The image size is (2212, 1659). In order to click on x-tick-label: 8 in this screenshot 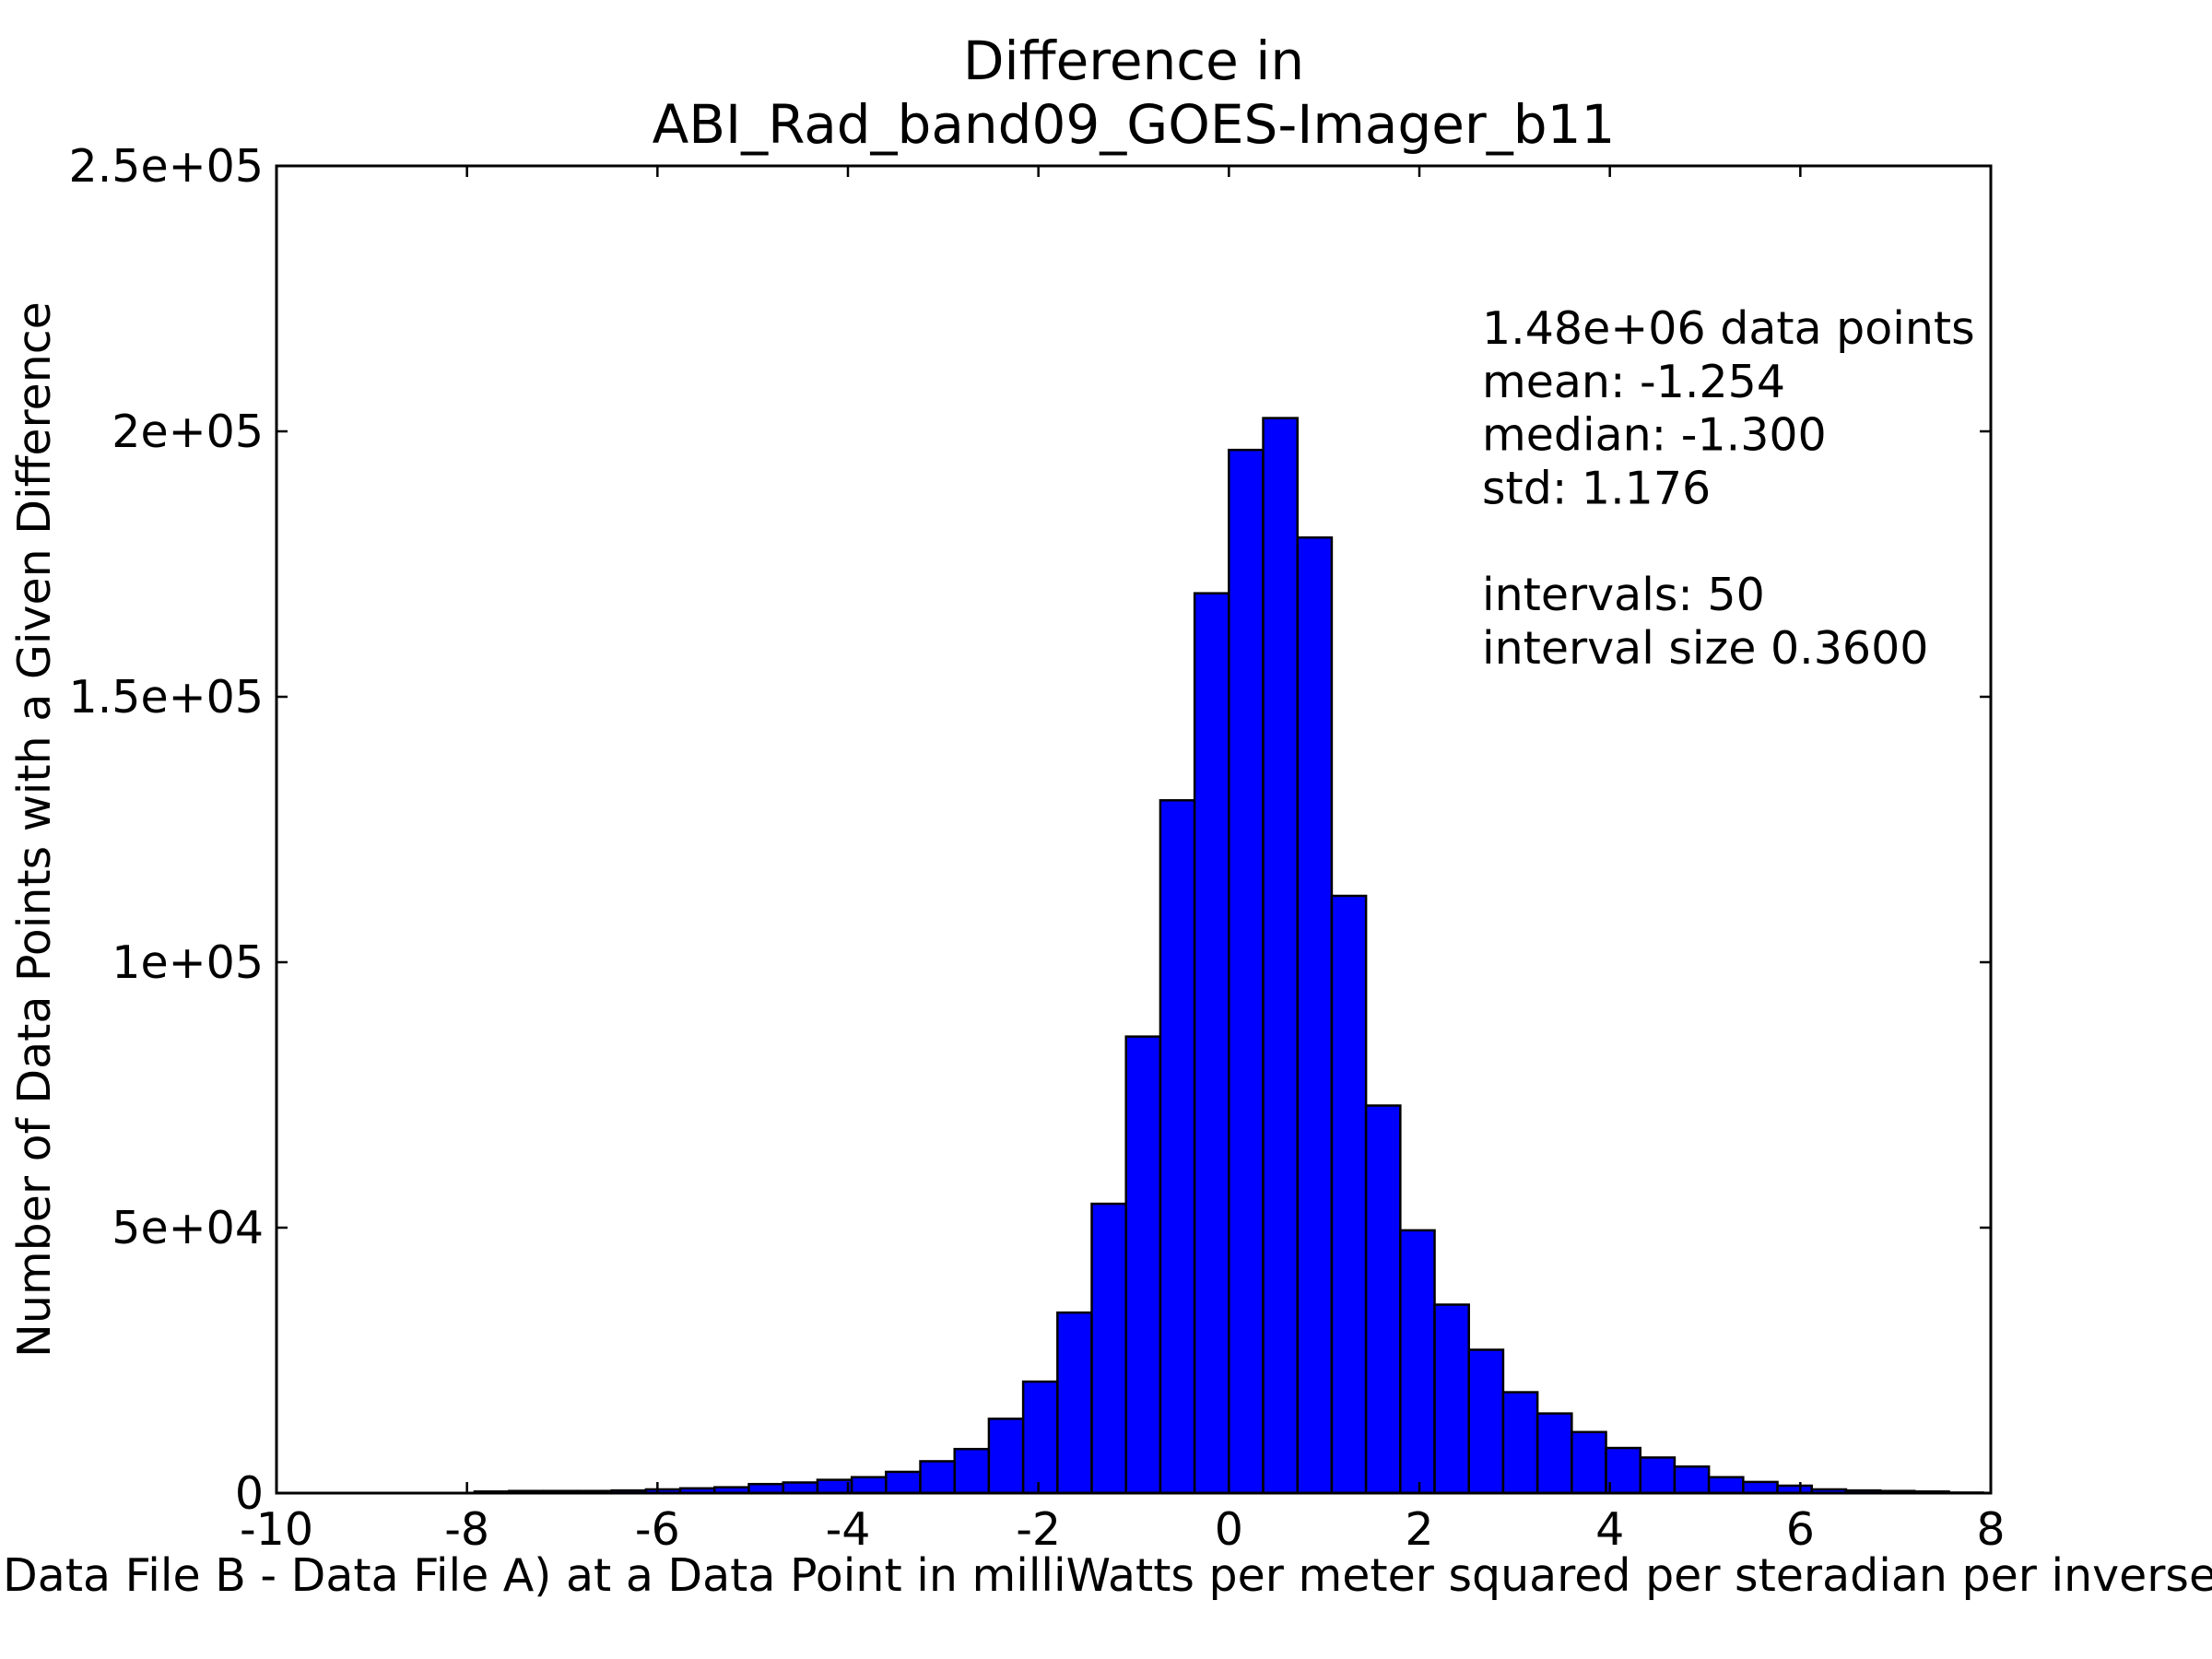, I will do `click(1990, 1529)`.